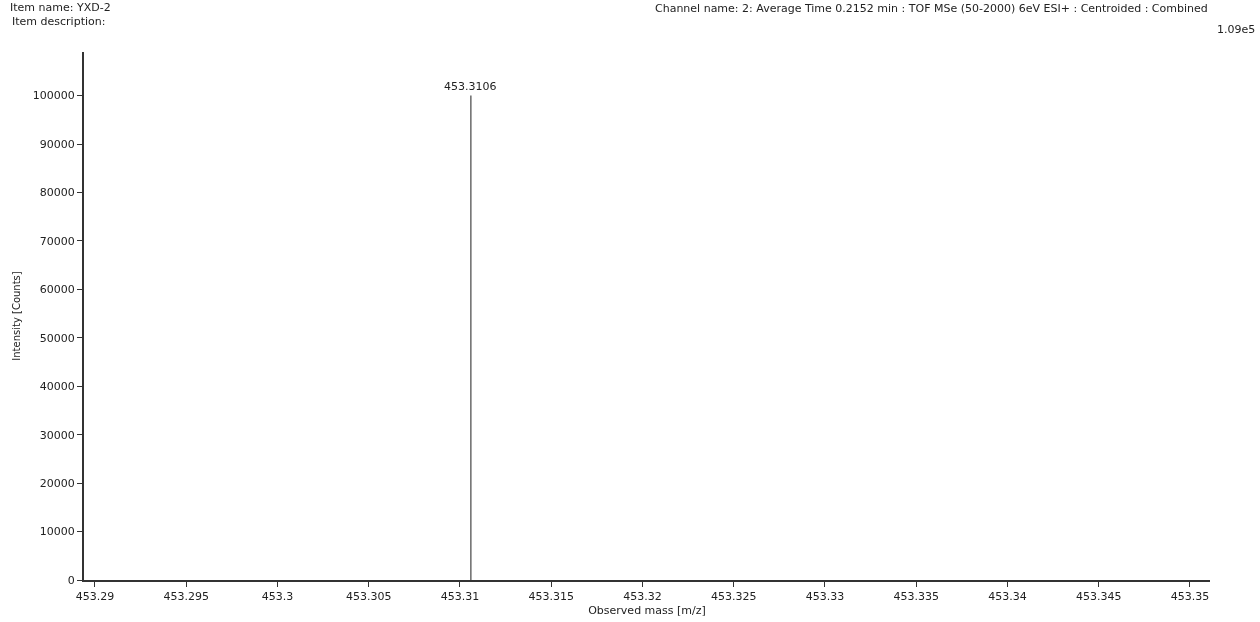  I want to click on annotation: 453.3106, so click(470, 86).